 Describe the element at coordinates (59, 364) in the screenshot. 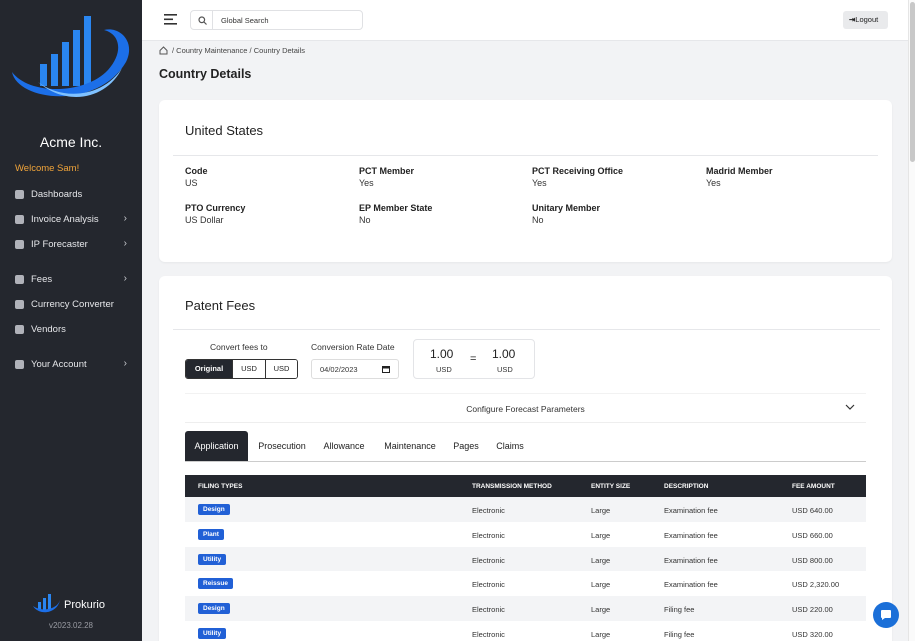

I see `menu-label: Your Account` at that location.